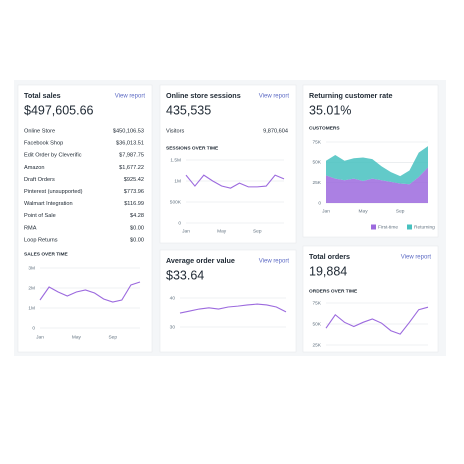 This screenshot has height=464, width=464. Describe the element at coordinates (43, 144) in the screenshot. I see `row-label: Facebook Shop` at that location.